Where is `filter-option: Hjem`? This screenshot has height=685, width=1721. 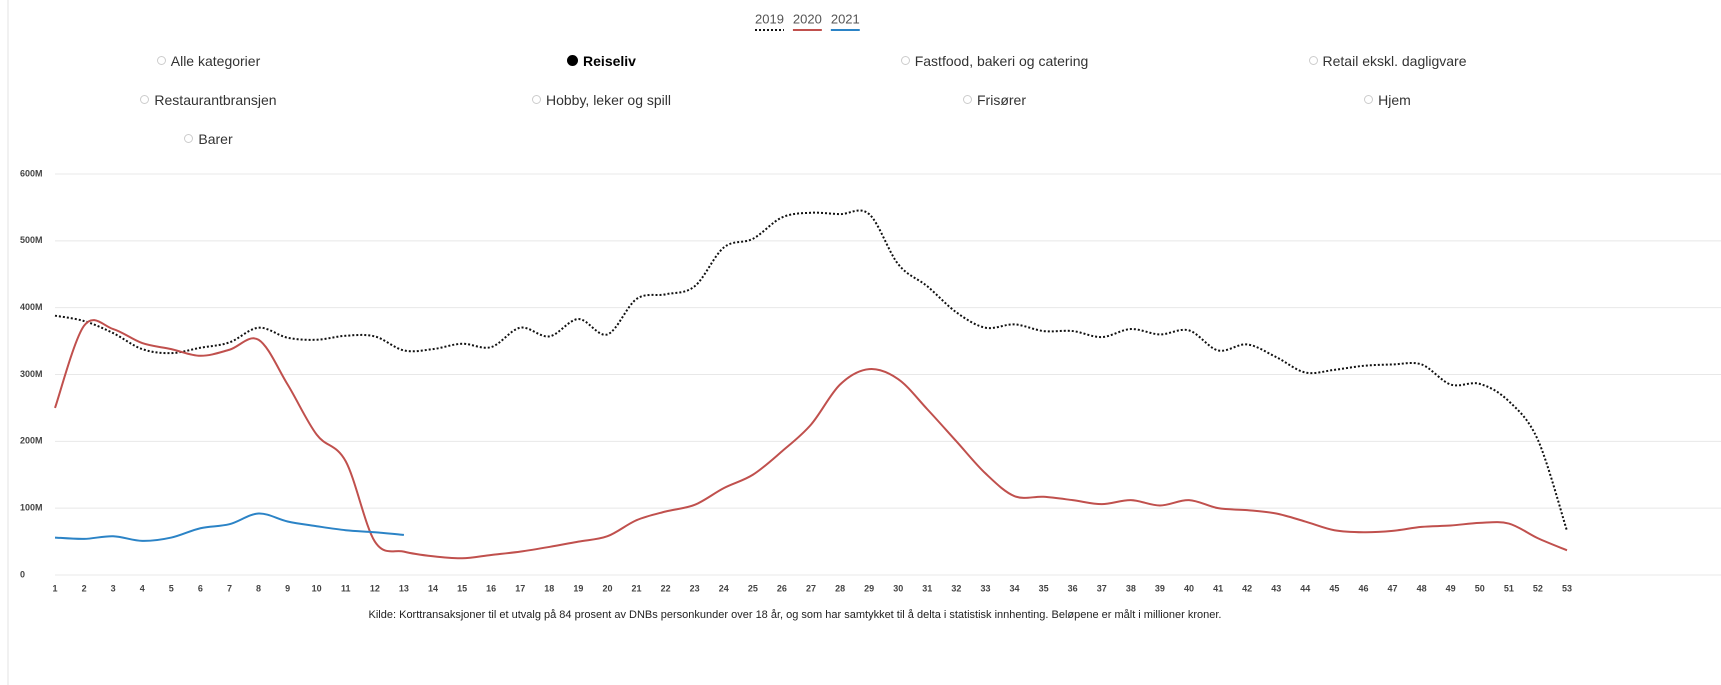
filter-option: Hjem is located at coordinates (1387, 99).